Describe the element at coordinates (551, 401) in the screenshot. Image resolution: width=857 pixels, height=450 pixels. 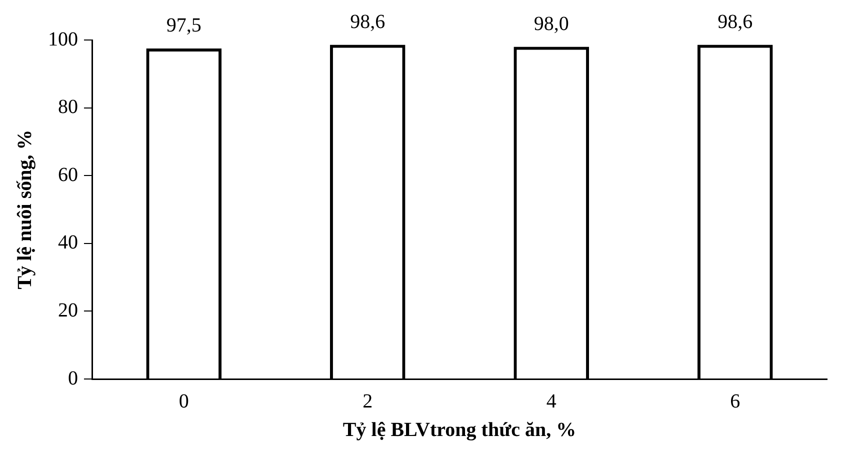
I see `x-tick-label: 4` at that location.